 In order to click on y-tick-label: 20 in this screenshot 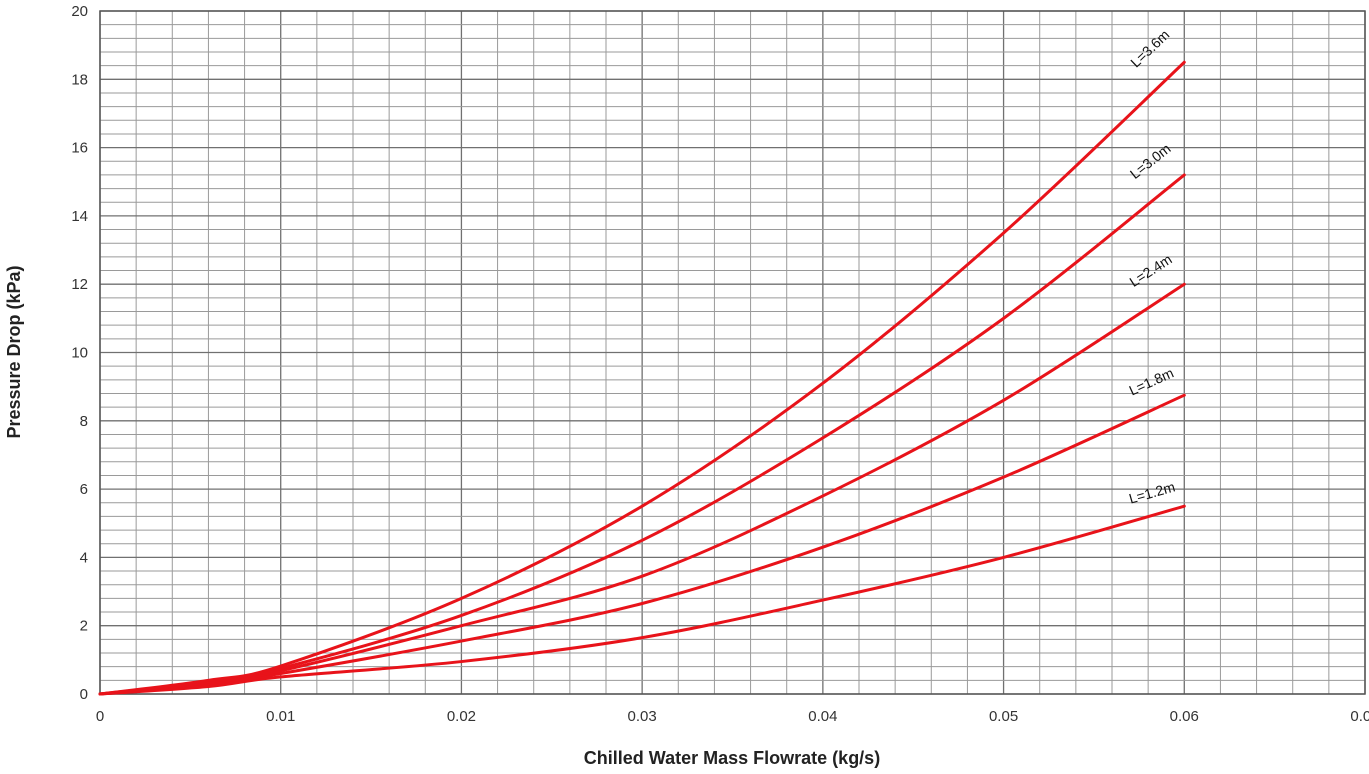, I will do `click(79, 11)`.